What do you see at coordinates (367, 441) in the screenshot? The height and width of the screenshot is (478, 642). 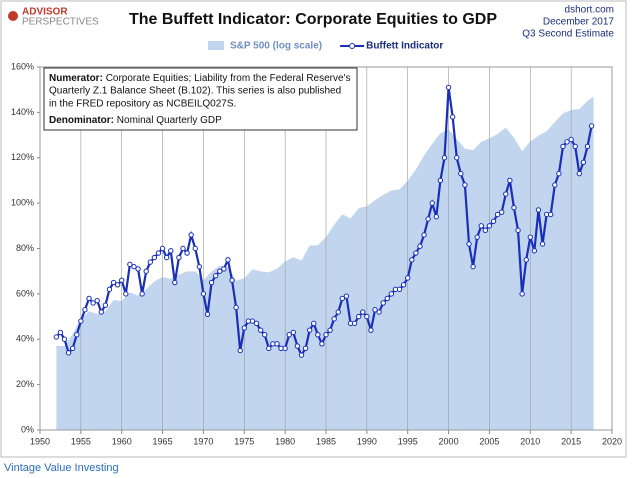 I see `x-tick-label: 1990` at bounding box center [367, 441].